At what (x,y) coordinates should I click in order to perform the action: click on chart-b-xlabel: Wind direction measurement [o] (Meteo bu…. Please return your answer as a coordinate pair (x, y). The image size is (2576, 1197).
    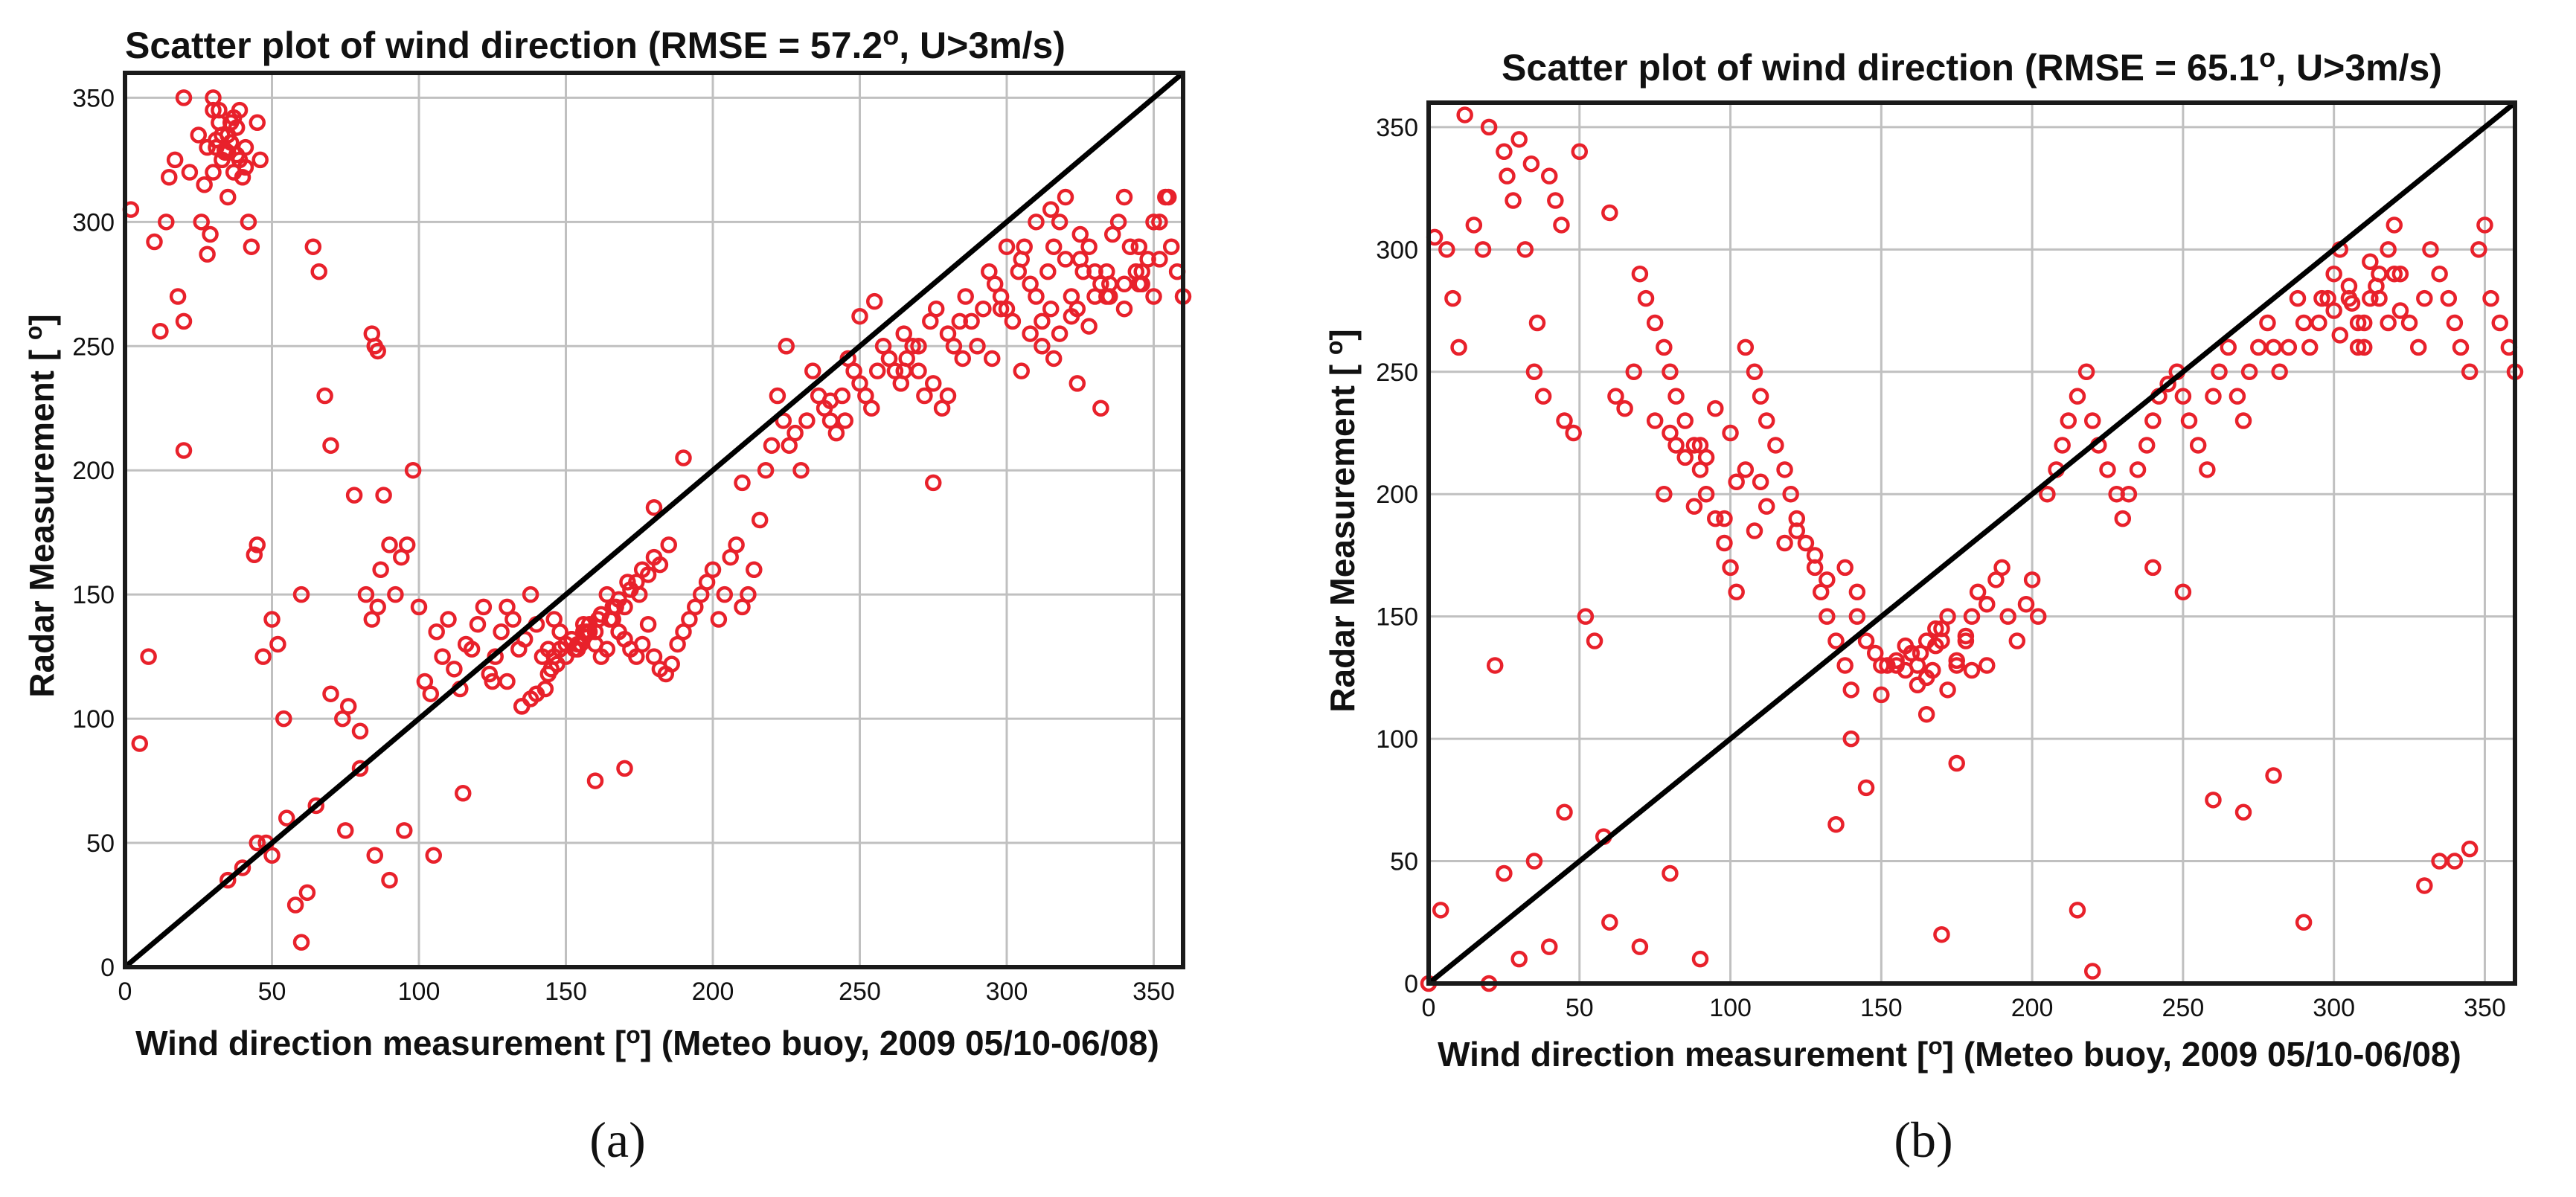
    Looking at the image, I should click on (1949, 1053).